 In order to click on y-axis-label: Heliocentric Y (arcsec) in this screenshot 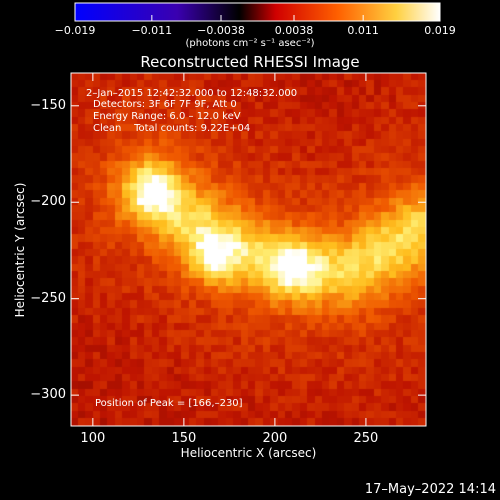, I will do `click(20, 250)`.